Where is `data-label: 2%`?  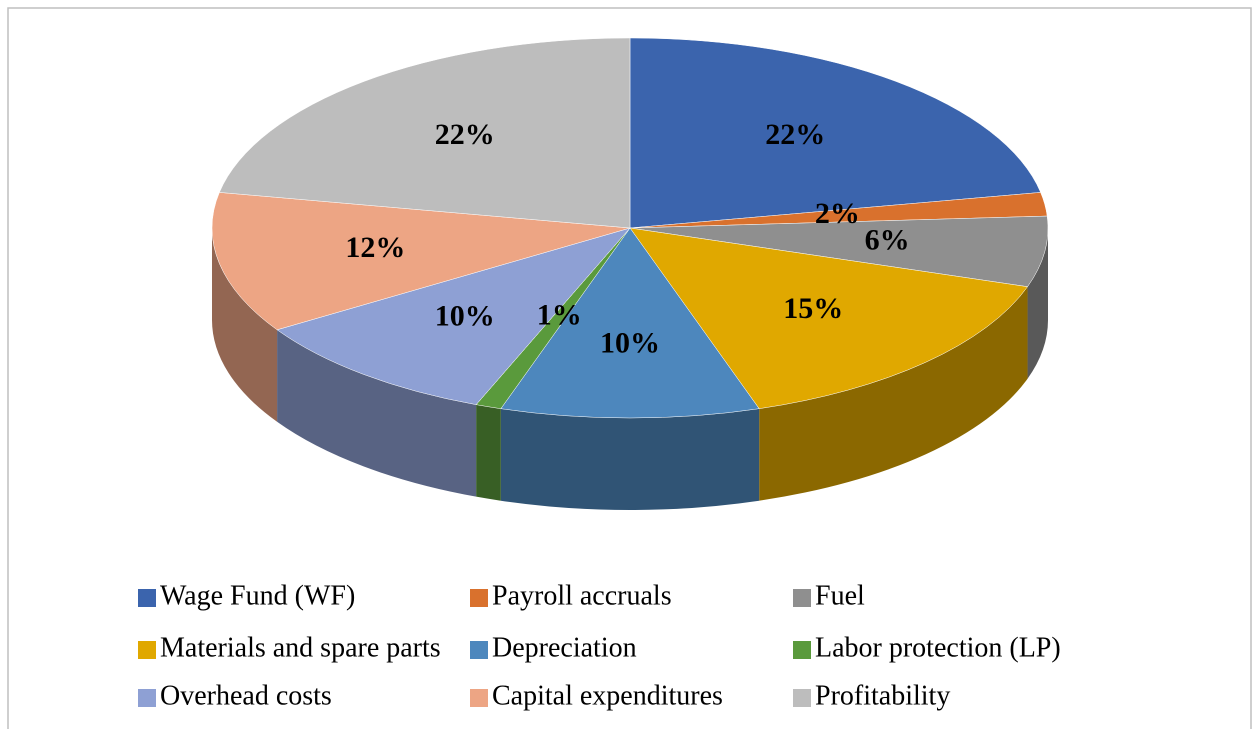
data-label: 2% is located at coordinates (837, 213).